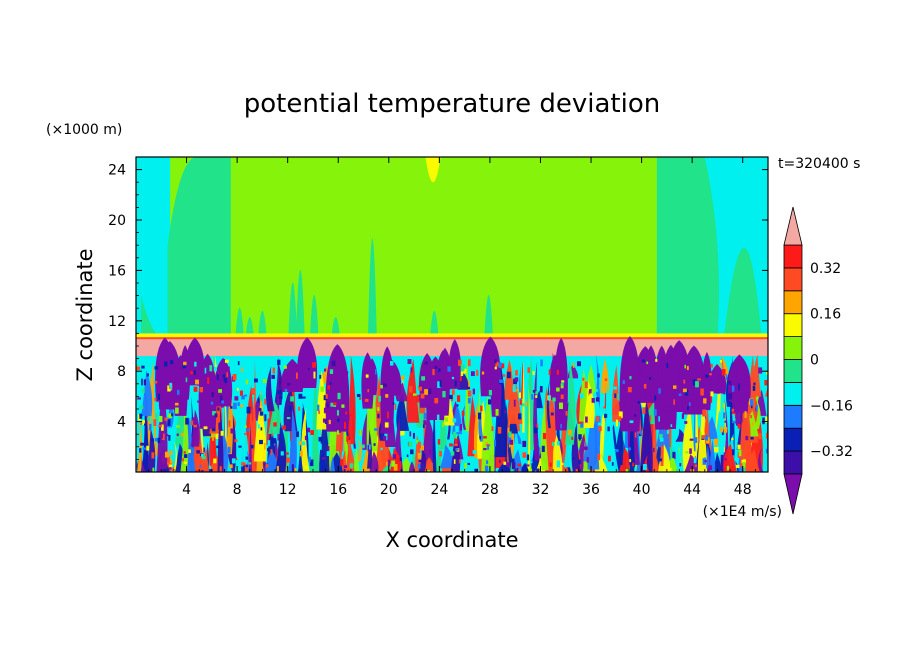  What do you see at coordinates (451, 540) in the screenshot?
I see `x-axis-label: X coordinate` at bounding box center [451, 540].